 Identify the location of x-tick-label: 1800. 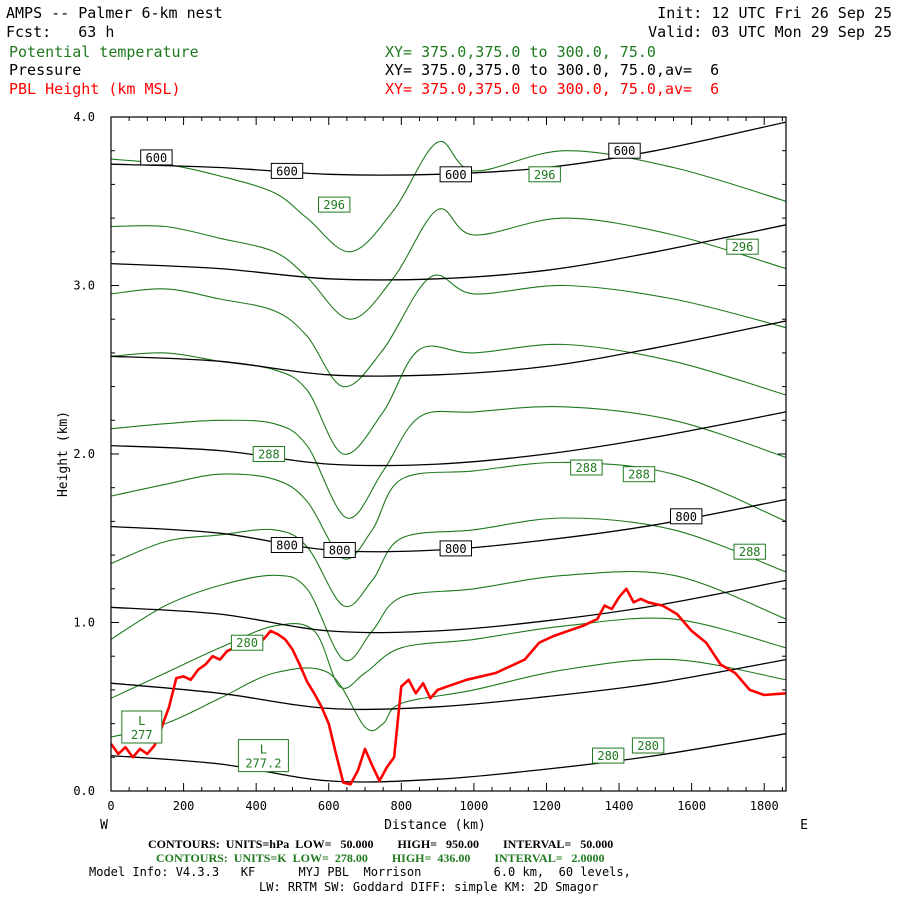
(764, 806).